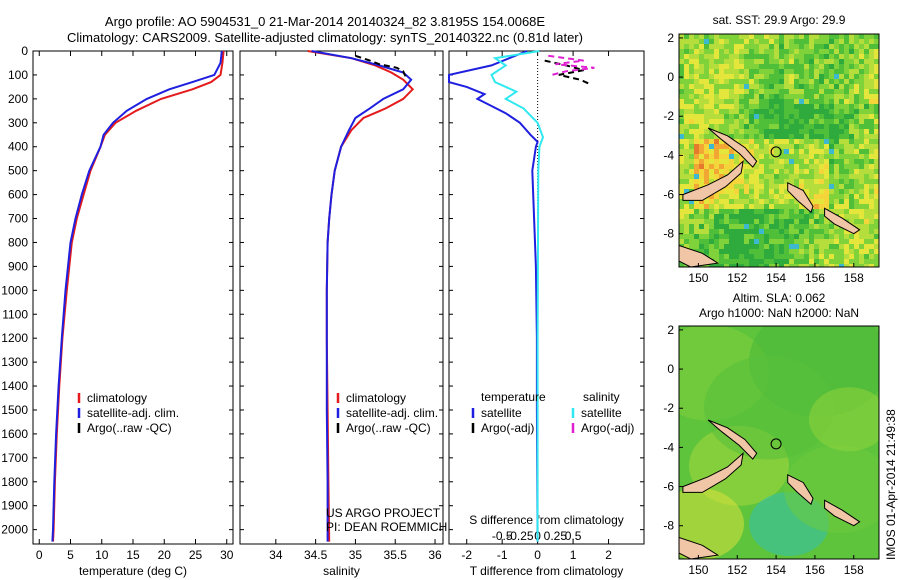 This screenshot has height=580, width=900. What do you see at coordinates (18, 171) in the screenshot?
I see `y-tick-label: 500` at bounding box center [18, 171].